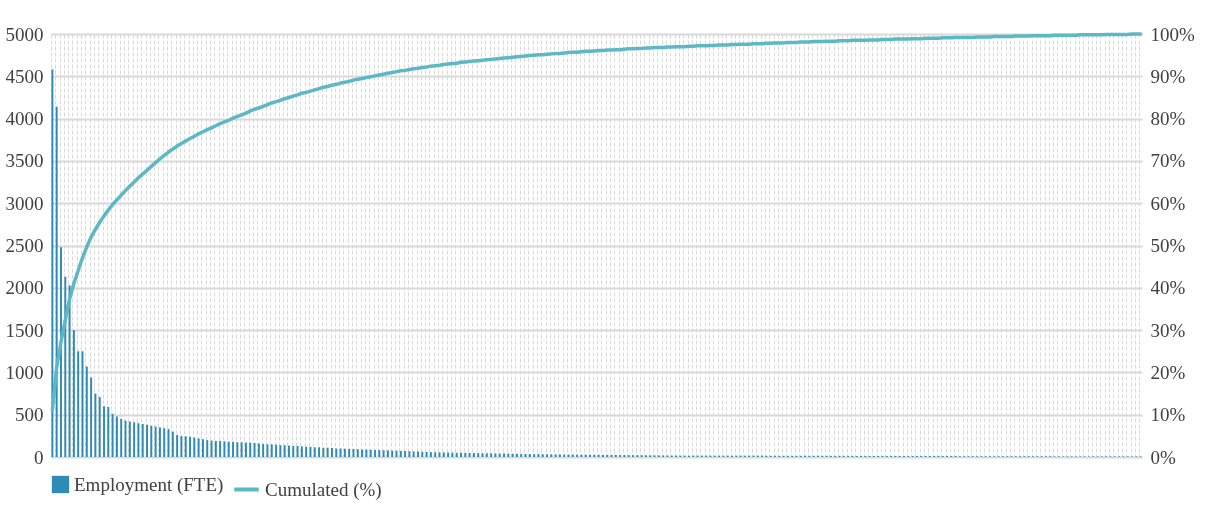  What do you see at coordinates (1168, 76) in the screenshot?
I see `y2-tick-label: 90%` at bounding box center [1168, 76].